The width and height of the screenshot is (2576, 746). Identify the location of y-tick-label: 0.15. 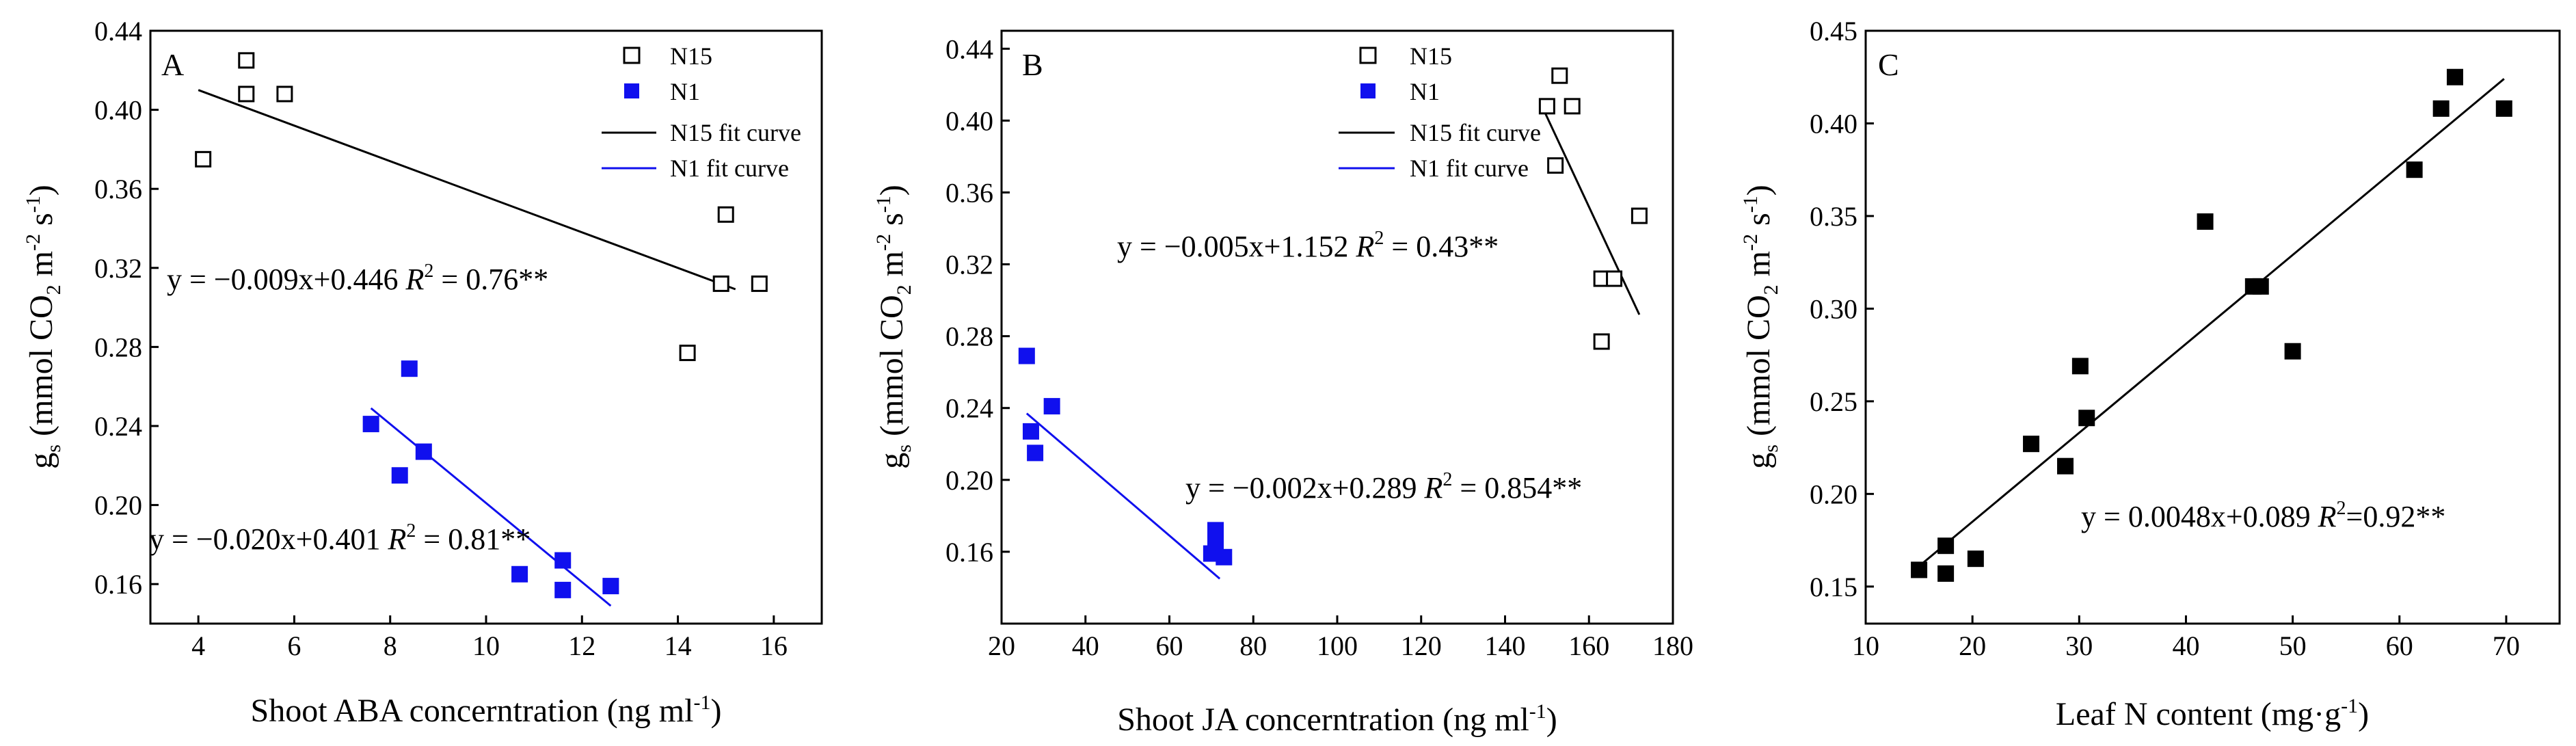
(1833, 587).